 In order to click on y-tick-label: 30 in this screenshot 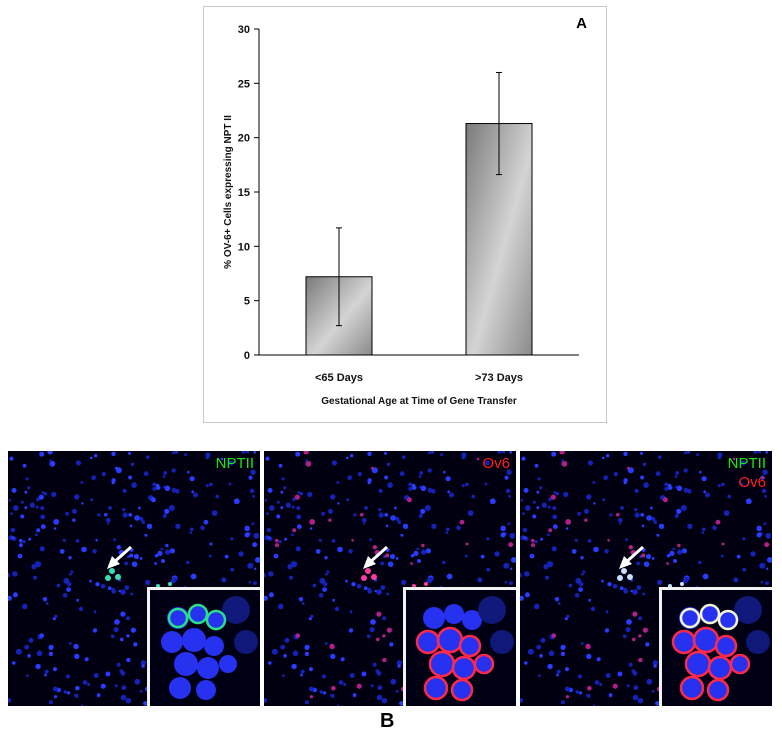, I will do `click(244, 30)`.